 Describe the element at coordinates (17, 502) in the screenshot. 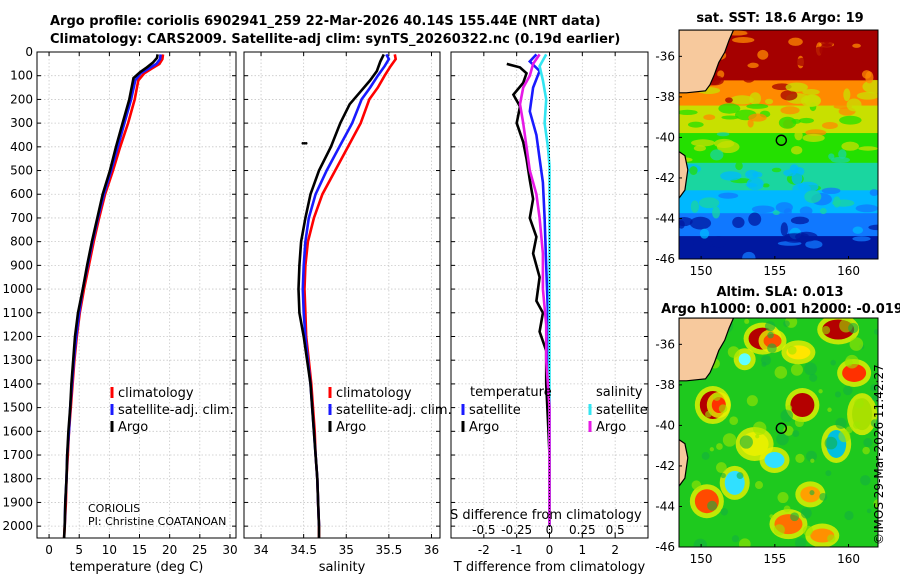

I see `depth-tick-label: 1900` at that location.